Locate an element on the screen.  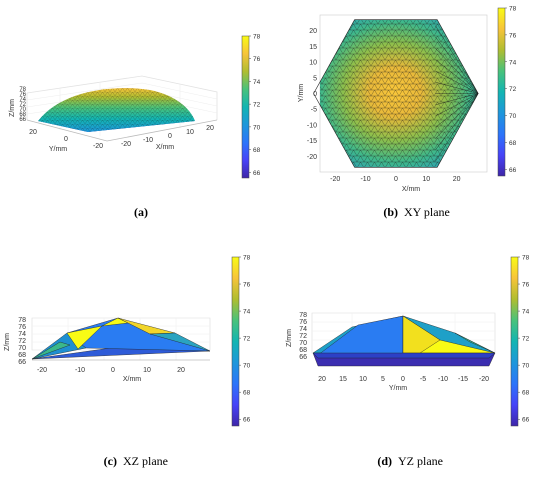
colorbar-c-tick-label: 78 is located at coordinates (247, 258).